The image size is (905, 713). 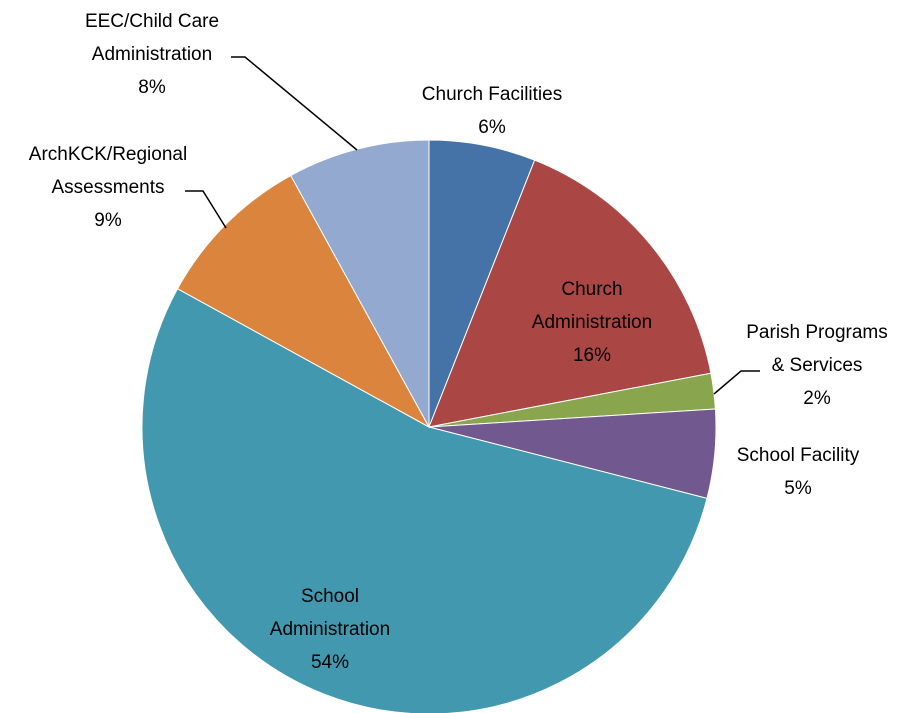 I want to click on pie-slice-eec-child-care-administration, so click(x=360, y=283).